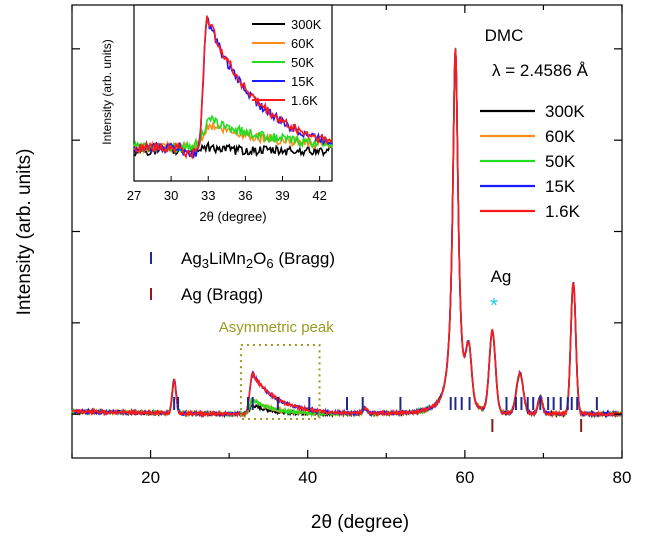 Image resolution: width=650 pixels, height=537 pixels. What do you see at coordinates (302, 81) in the screenshot?
I see `inset-legend-label: 15K` at bounding box center [302, 81].